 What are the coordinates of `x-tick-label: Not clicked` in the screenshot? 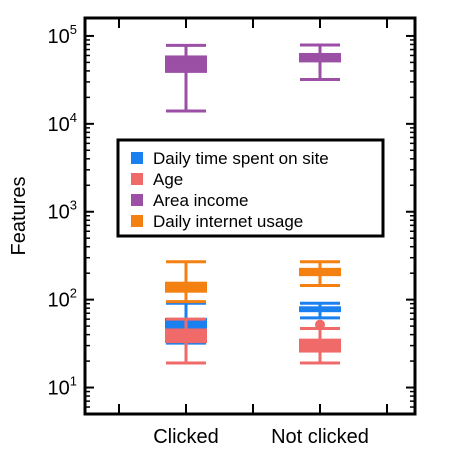 It's located at (320, 437).